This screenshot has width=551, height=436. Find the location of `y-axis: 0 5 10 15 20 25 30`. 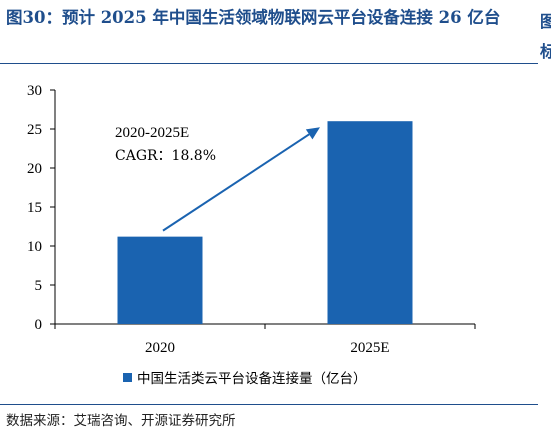

y-axis: 0 5 10 15 20 25 30 is located at coordinates (41, 208).